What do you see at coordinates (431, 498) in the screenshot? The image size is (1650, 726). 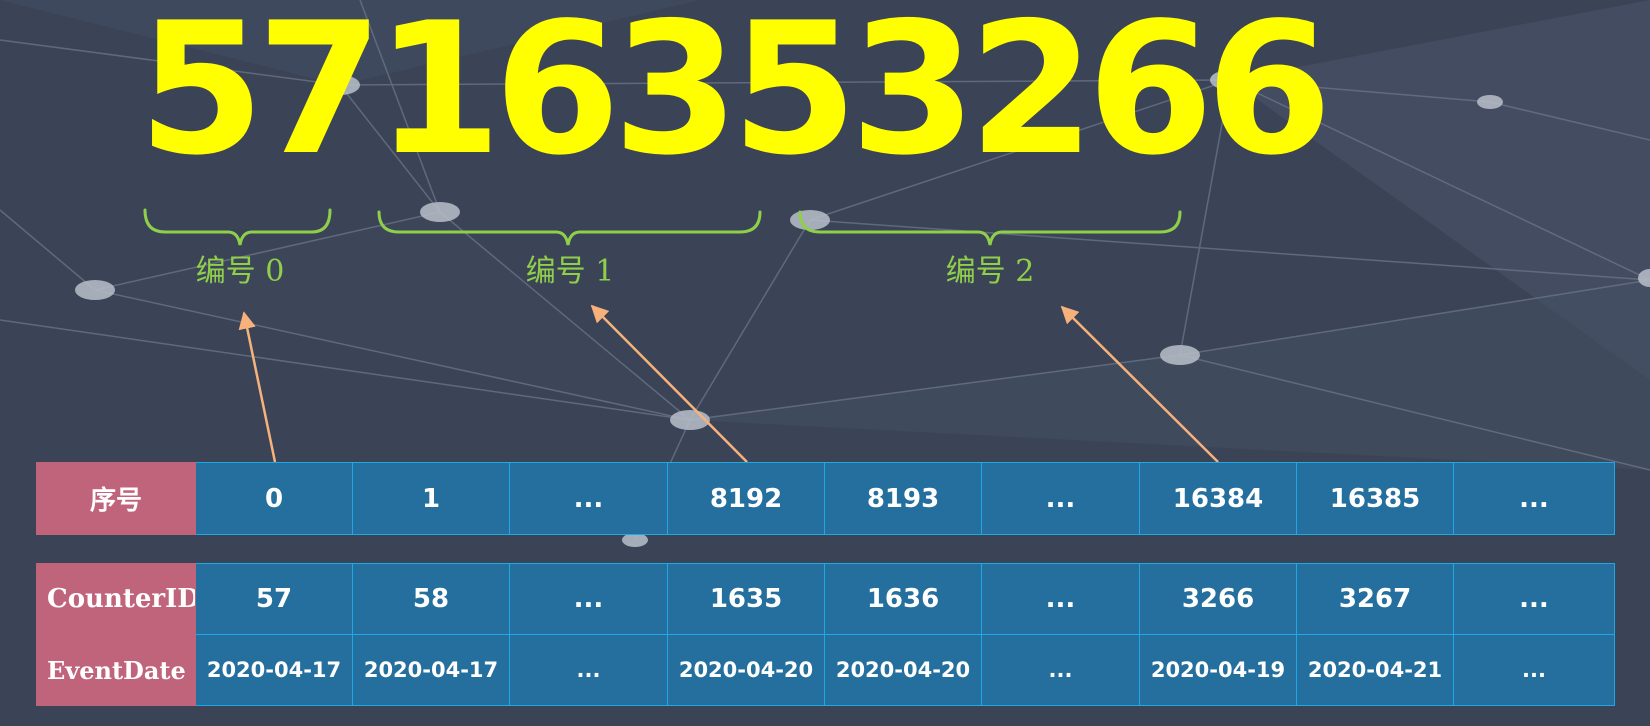 I see `index-cell: 1` at bounding box center [431, 498].